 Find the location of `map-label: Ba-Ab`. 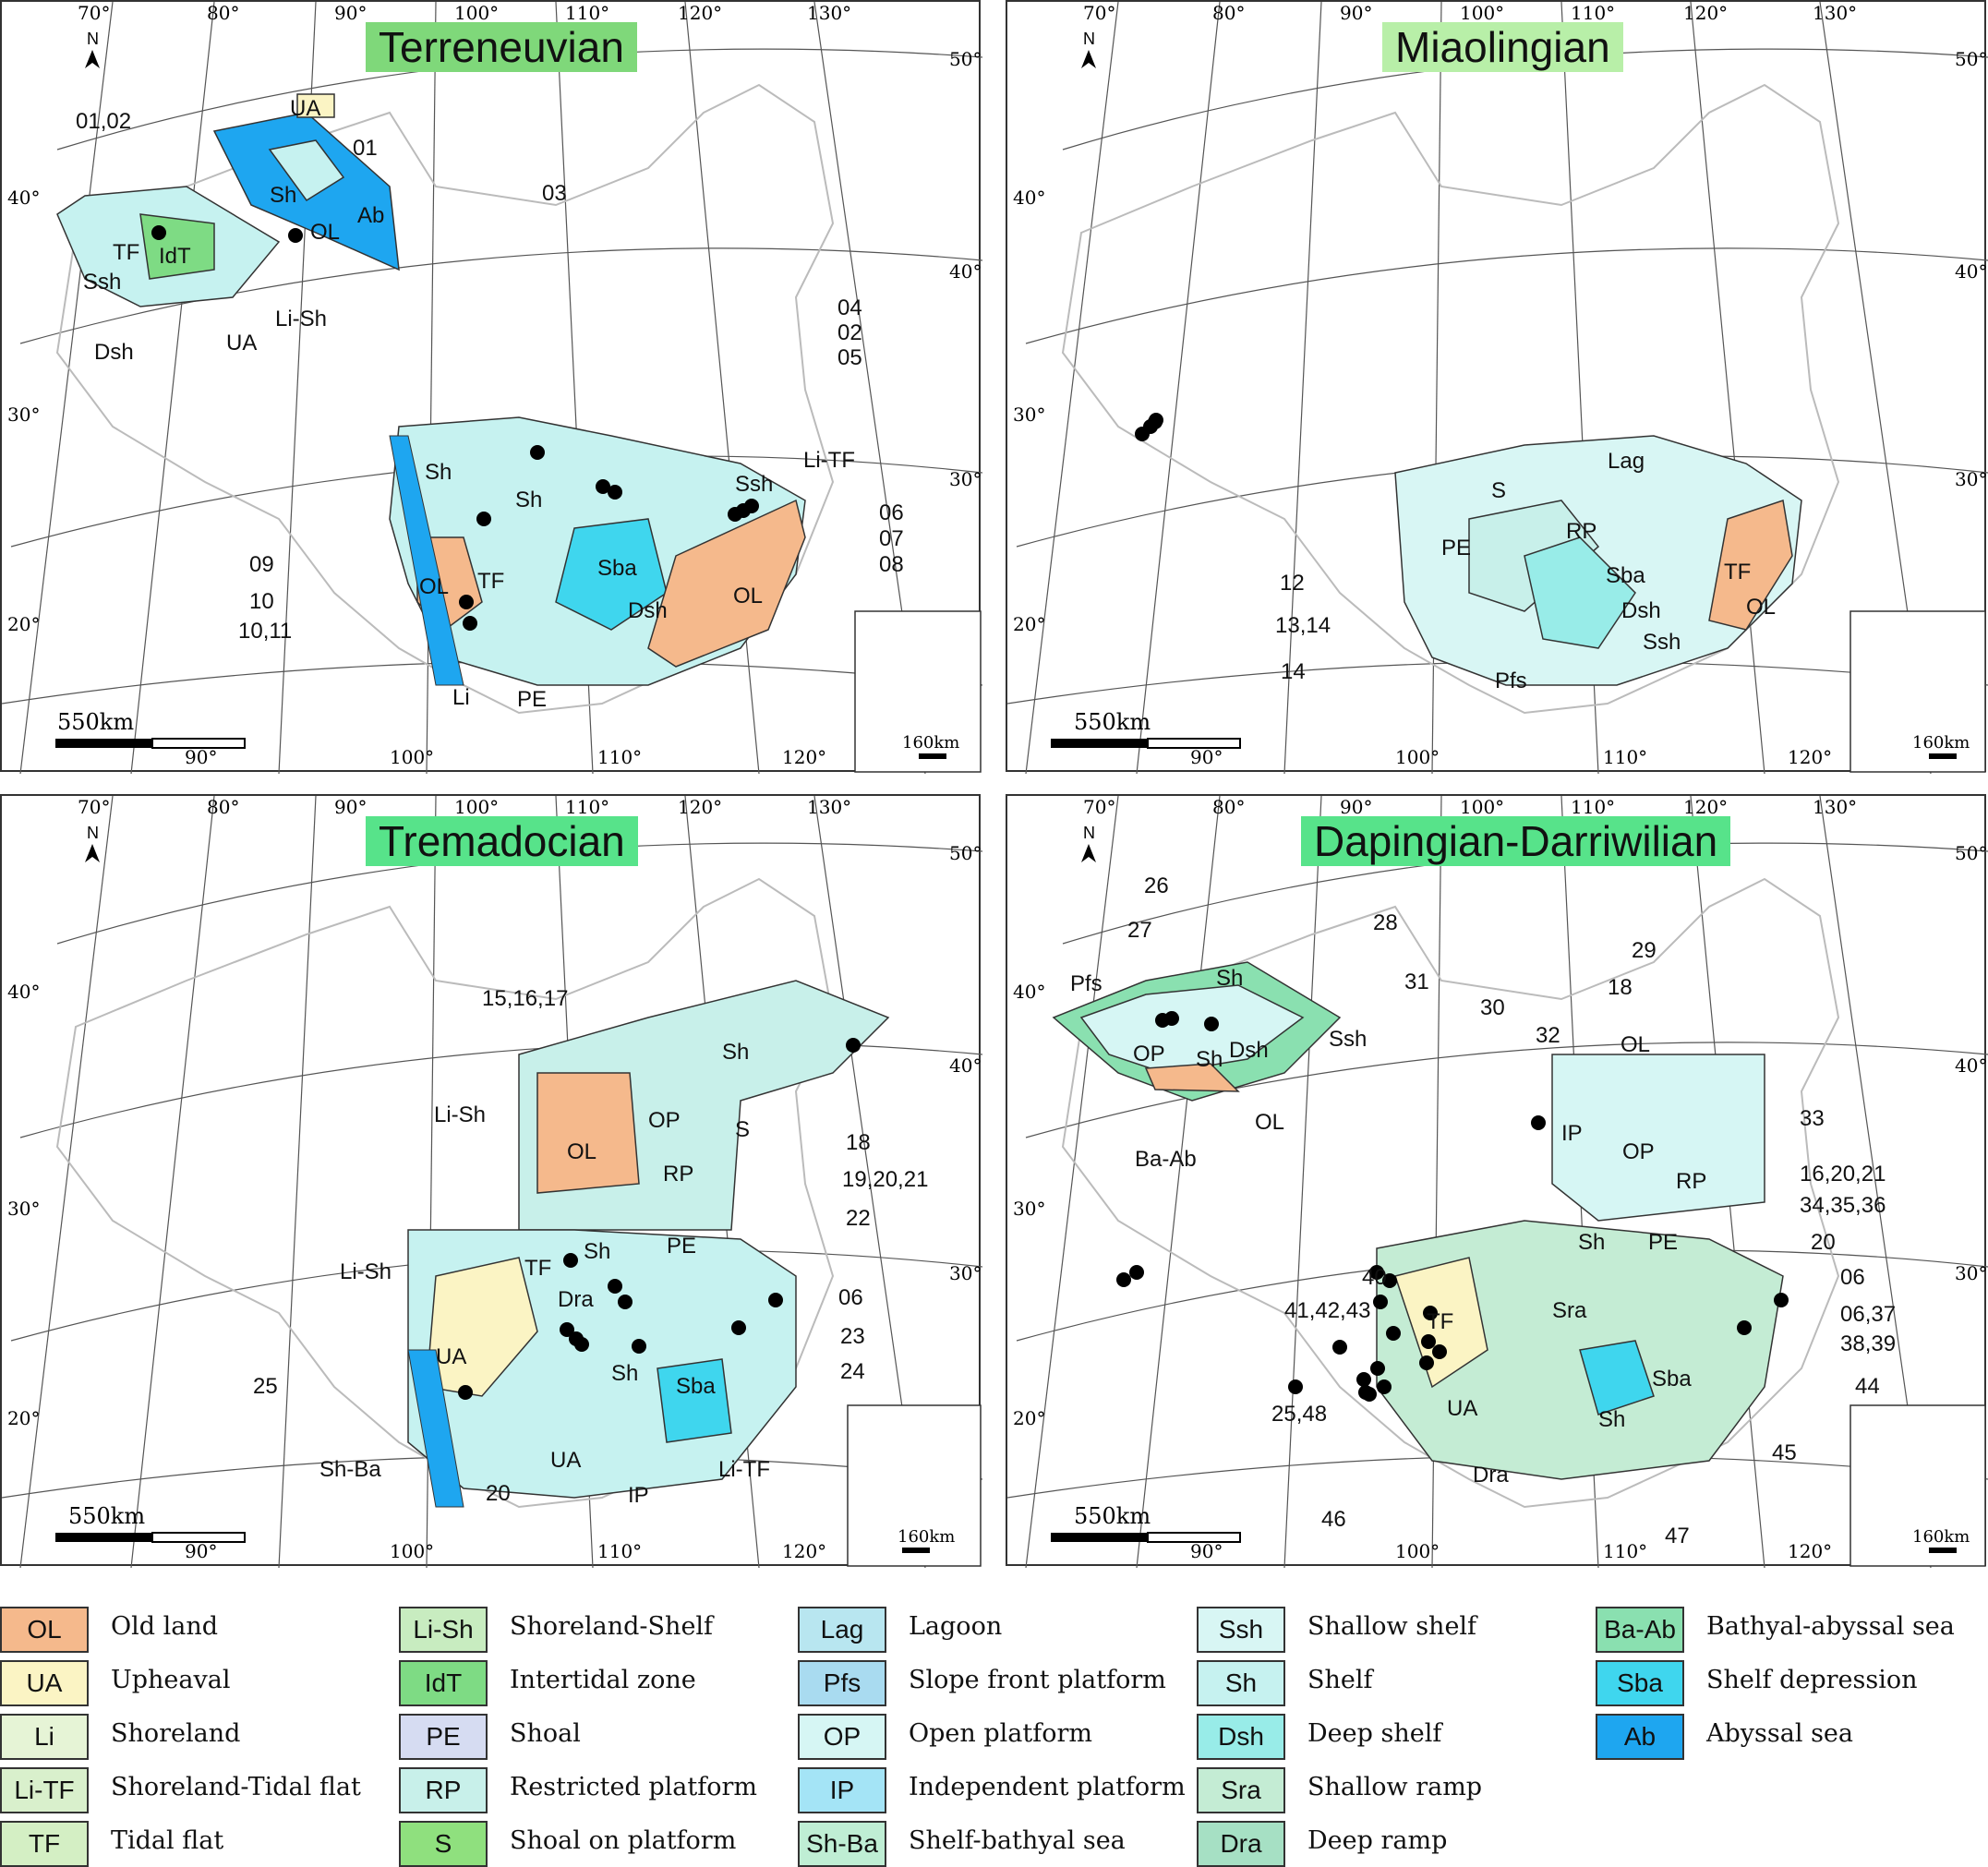

map-label: Ba-Ab is located at coordinates (1166, 1159).